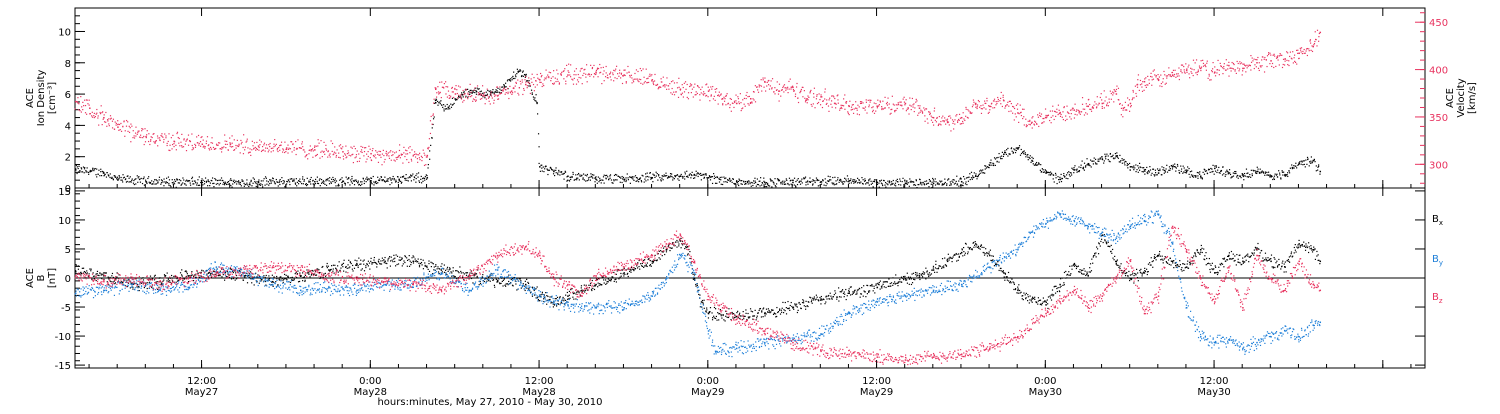 Image resolution: width=1500 pixels, height=414 pixels. I want to click on y2-axis-label: Velocity, so click(1461, 97).